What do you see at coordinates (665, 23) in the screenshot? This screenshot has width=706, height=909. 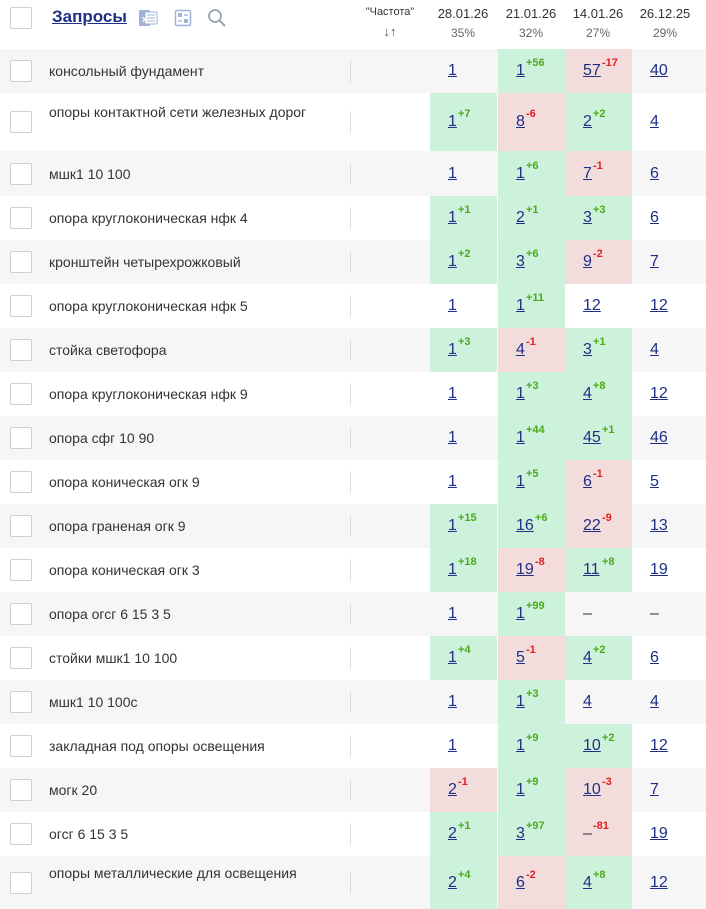 I see `date-column-header: 26.12.25 29%` at bounding box center [665, 23].